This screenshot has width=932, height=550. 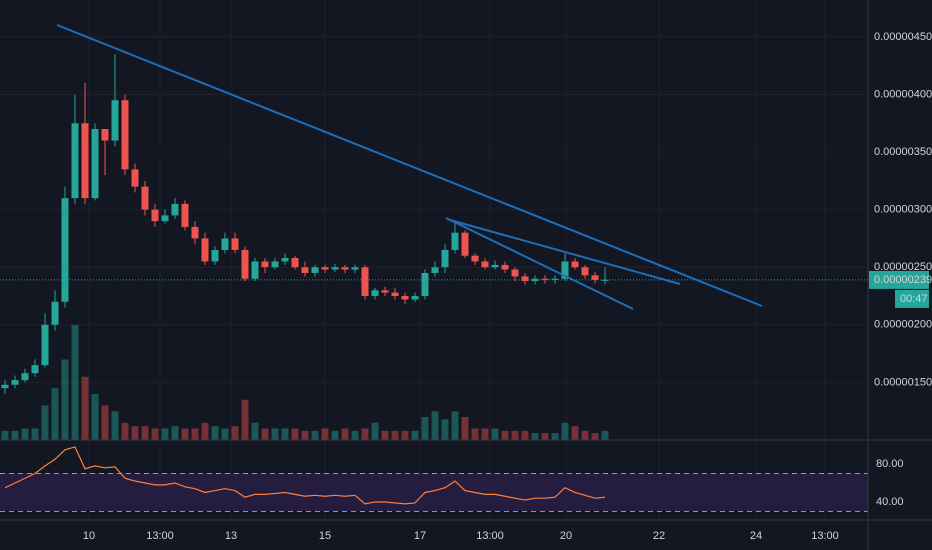 I want to click on y-tick-label: 0.00000250, so click(x=903, y=267).